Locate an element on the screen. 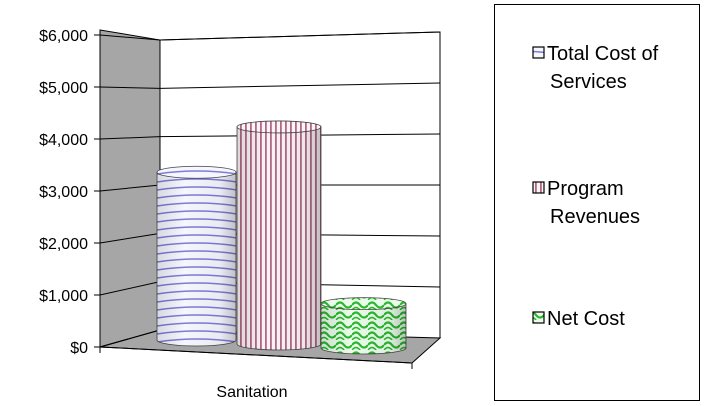 This screenshot has height=406, width=706. category-label: Sanitation is located at coordinates (251, 392).